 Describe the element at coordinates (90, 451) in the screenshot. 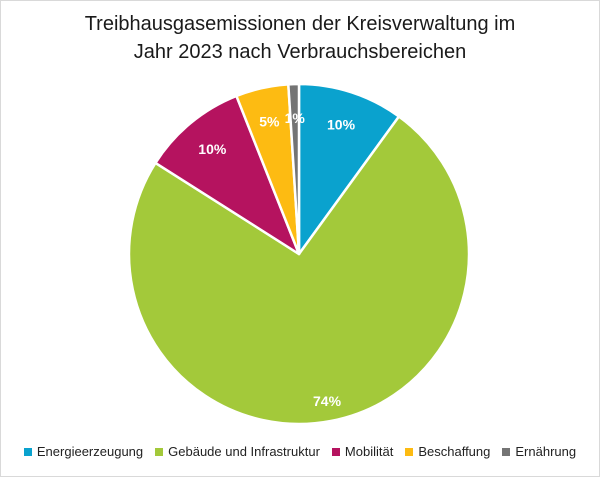

I see `legend-label-energieerzeugung: Energieerzeugung` at that location.